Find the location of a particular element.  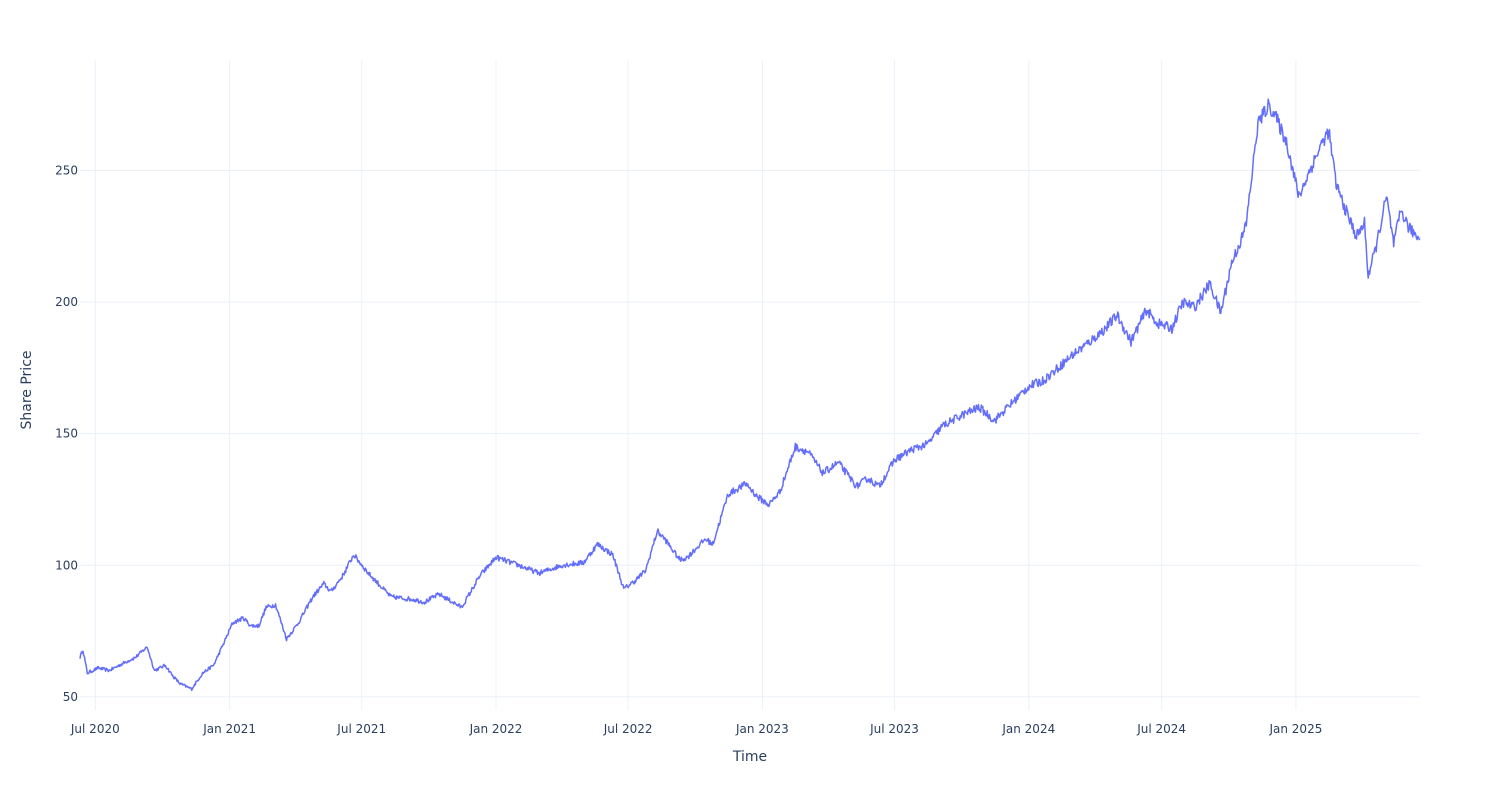

x-tick-label: Jul 2023 is located at coordinates (894, 729).